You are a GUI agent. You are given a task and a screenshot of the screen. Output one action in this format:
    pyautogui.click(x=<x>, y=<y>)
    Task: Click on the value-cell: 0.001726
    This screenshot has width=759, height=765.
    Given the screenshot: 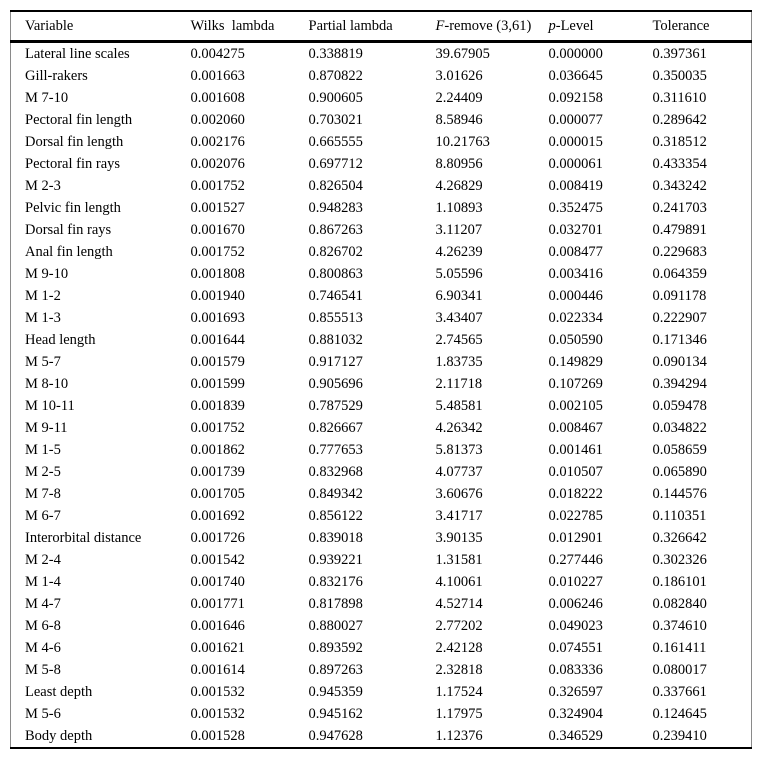 What is the action you would take?
    pyautogui.click(x=217, y=538)
    